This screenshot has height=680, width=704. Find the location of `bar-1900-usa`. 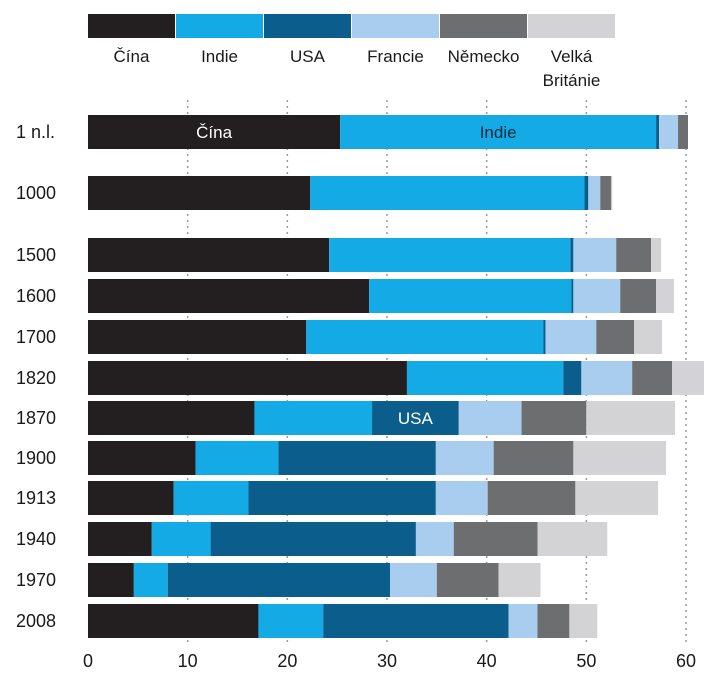

bar-1900-usa is located at coordinates (357, 458).